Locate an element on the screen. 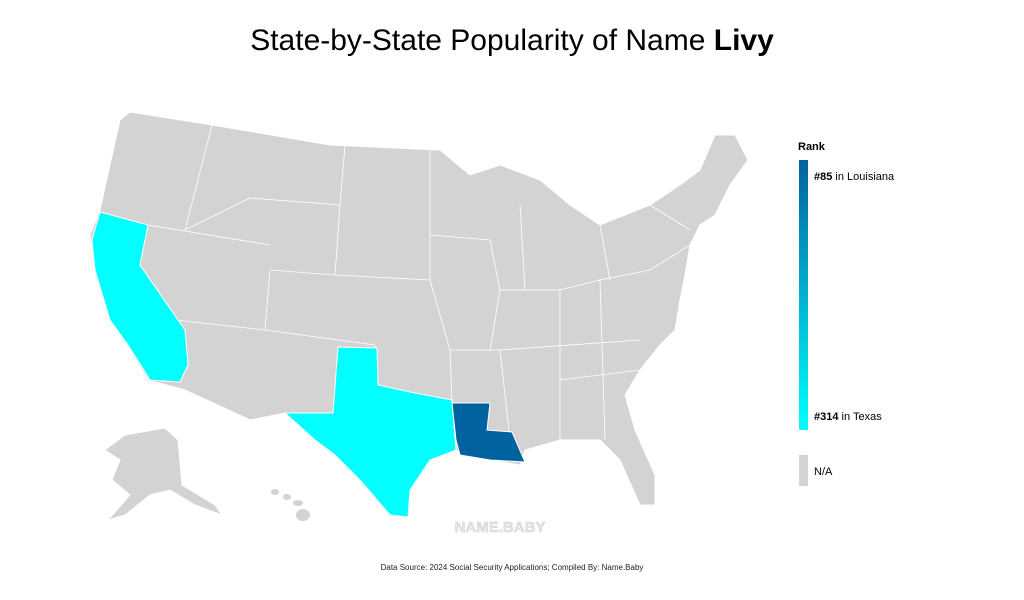  state-california is located at coordinates (140, 297).